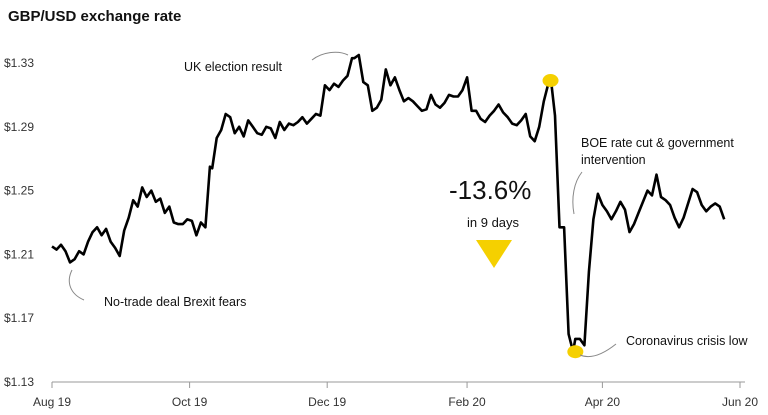  What do you see at coordinates (687, 341) in the screenshot?
I see `annotation-low: Coronavirus crisis low` at bounding box center [687, 341].